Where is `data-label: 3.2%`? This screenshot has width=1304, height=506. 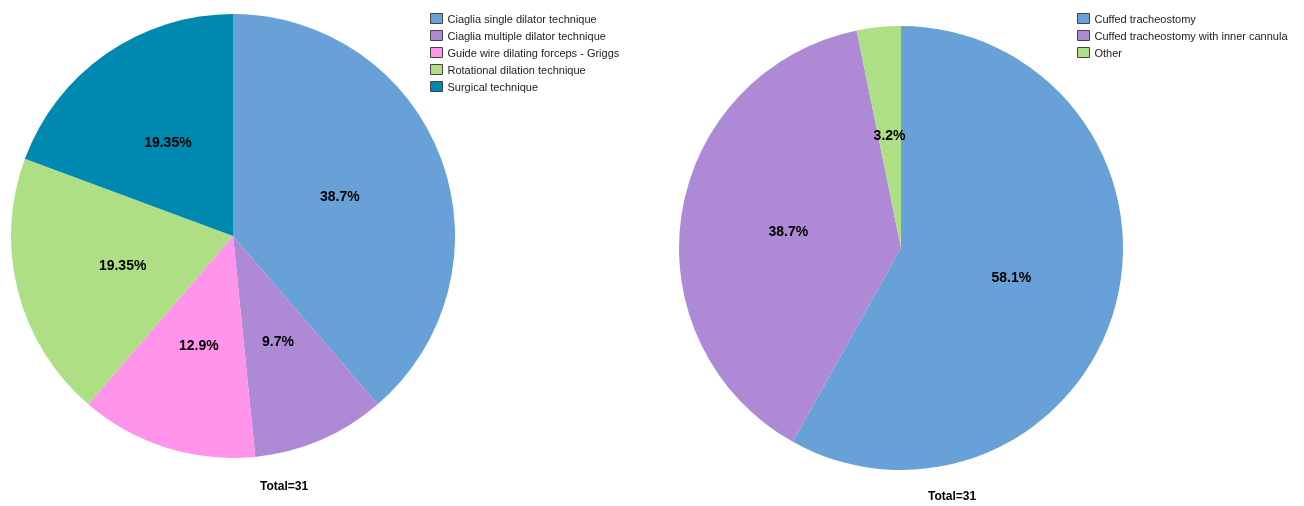 data-label: 3.2% is located at coordinates (890, 134).